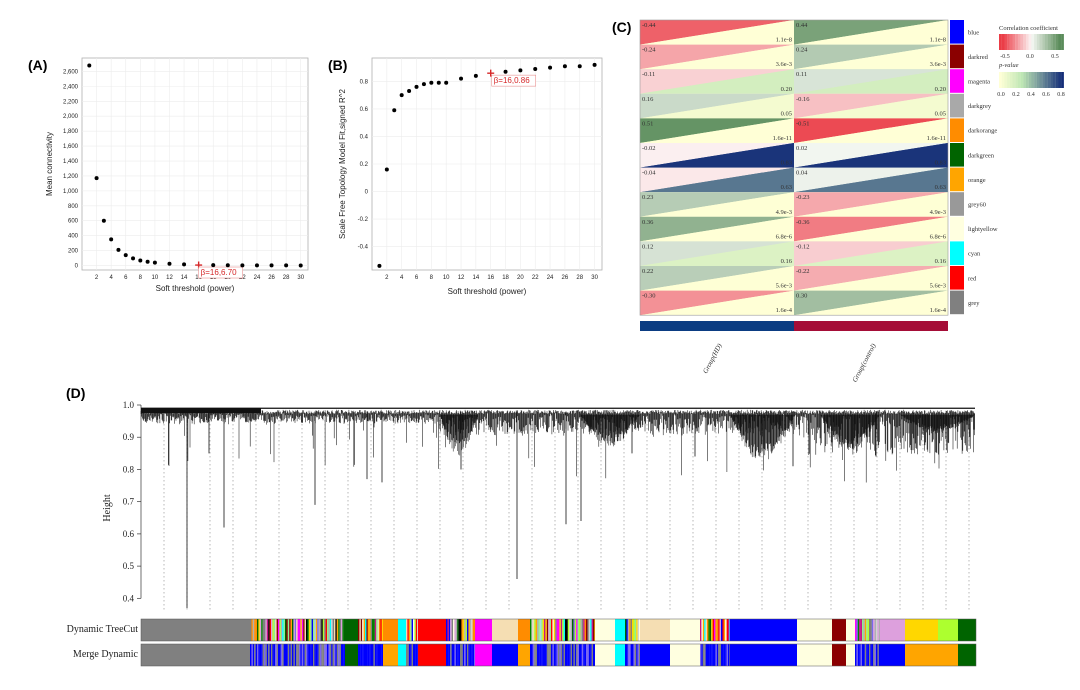  What do you see at coordinates (364, 82) in the screenshot?
I see `panel-b-ytick-label: 0.8` at bounding box center [364, 82].